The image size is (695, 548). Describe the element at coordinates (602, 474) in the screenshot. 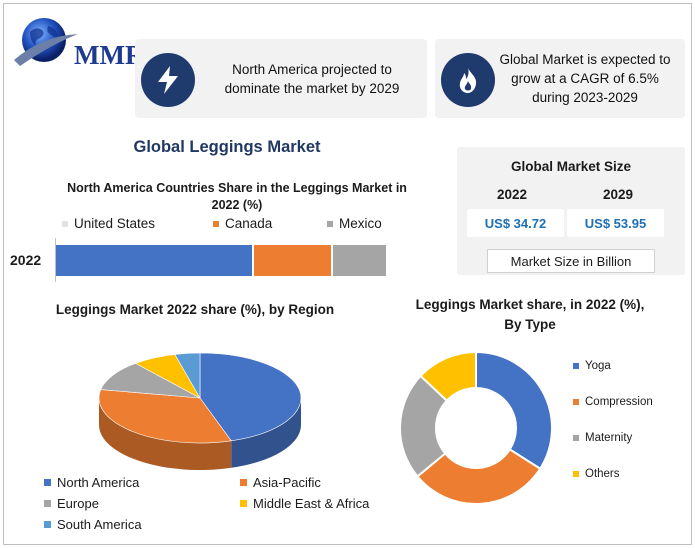

I see `legend-label: Others` at that location.